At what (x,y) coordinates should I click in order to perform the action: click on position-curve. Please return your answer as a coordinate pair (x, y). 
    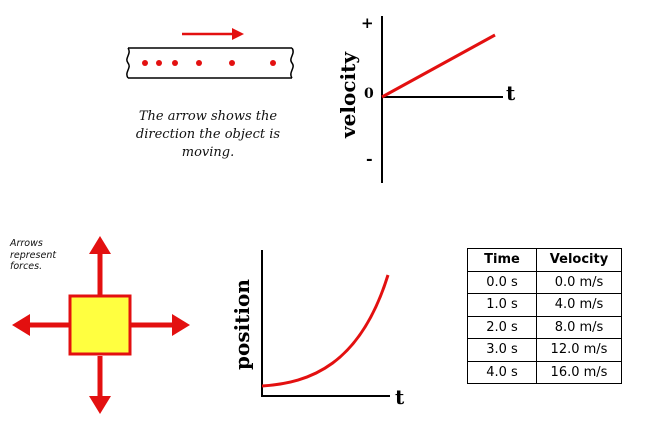
    Looking at the image, I should click on (325, 331).